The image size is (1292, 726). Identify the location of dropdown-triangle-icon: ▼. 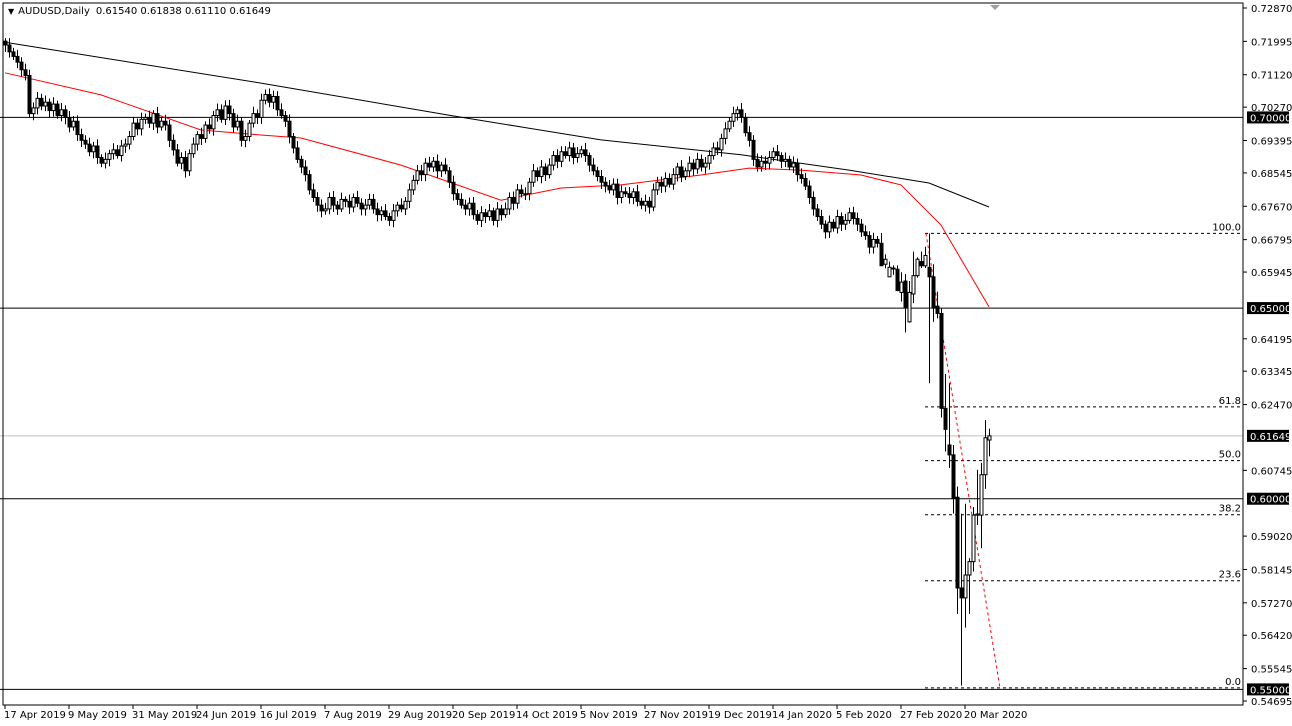
(11, 11).